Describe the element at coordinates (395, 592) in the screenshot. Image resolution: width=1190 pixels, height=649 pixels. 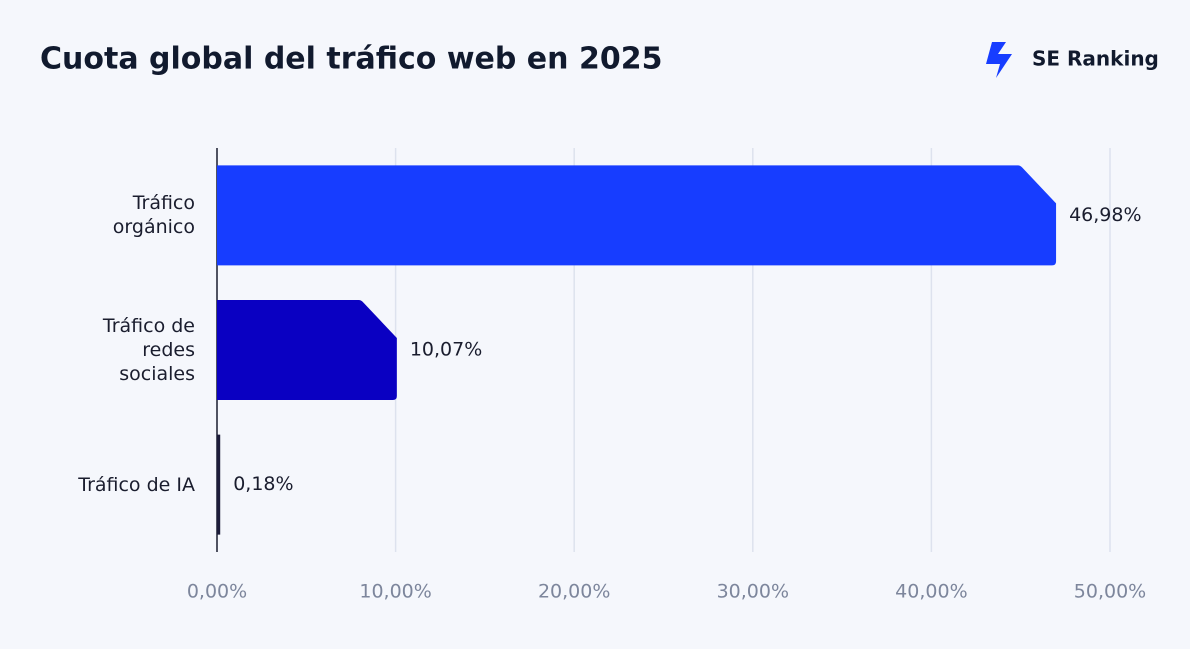
I see `x-tick-label: 10,00%` at that location.